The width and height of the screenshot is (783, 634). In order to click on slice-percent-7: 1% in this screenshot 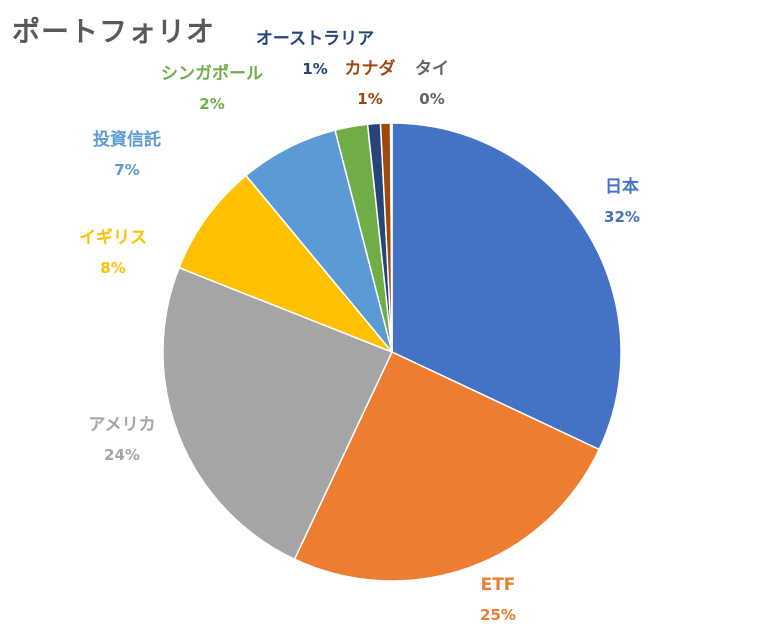, I will do `click(369, 99)`.